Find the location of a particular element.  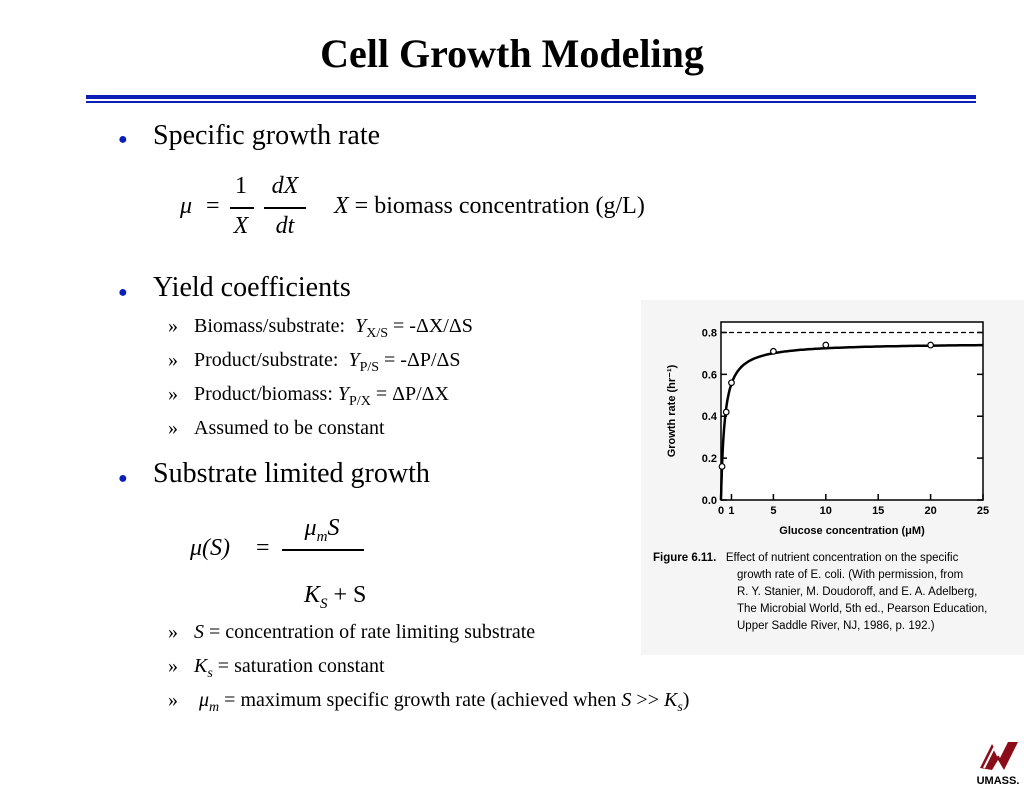

slide-title: Cell Growth Modeling is located at coordinates (512, 53).